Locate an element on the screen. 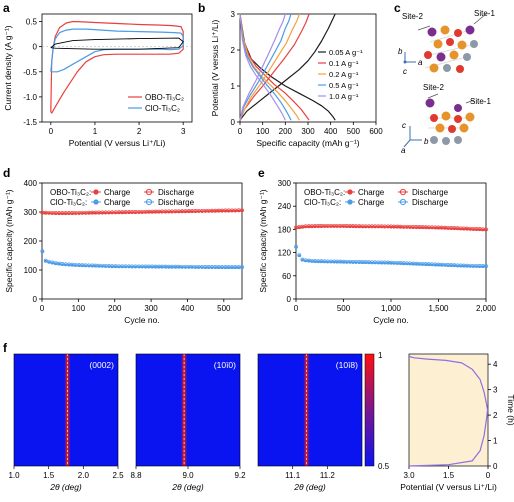  potential-y-axis-label: Time (h) is located at coordinates (510, 409).